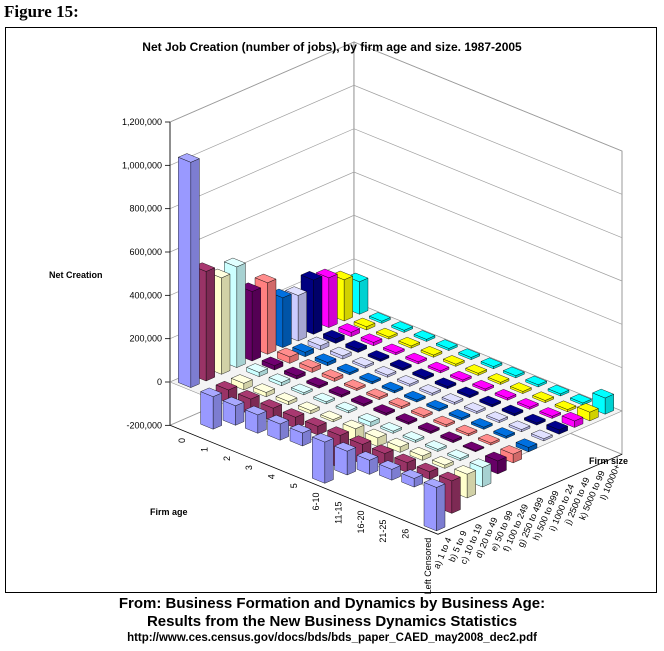 The width and height of the screenshot is (664, 651). Describe the element at coordinates (338, 513) in the screenshot. I see `x-tick-label: 11-15` at that location.